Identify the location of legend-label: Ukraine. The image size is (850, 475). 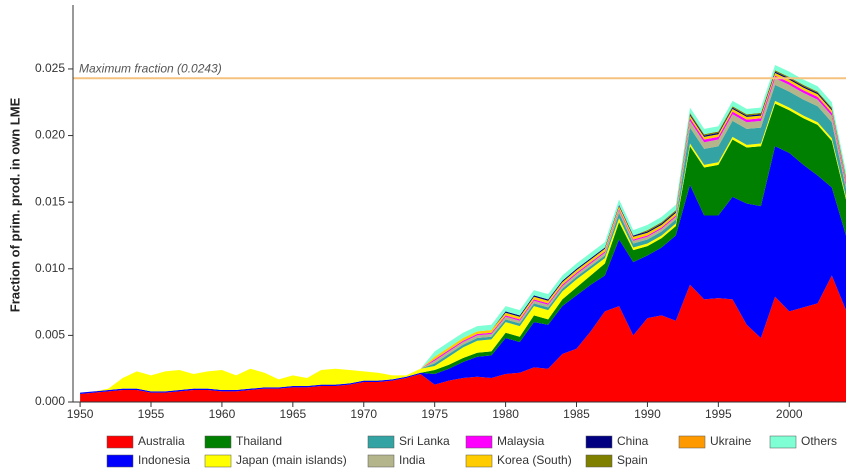
(731, 441).